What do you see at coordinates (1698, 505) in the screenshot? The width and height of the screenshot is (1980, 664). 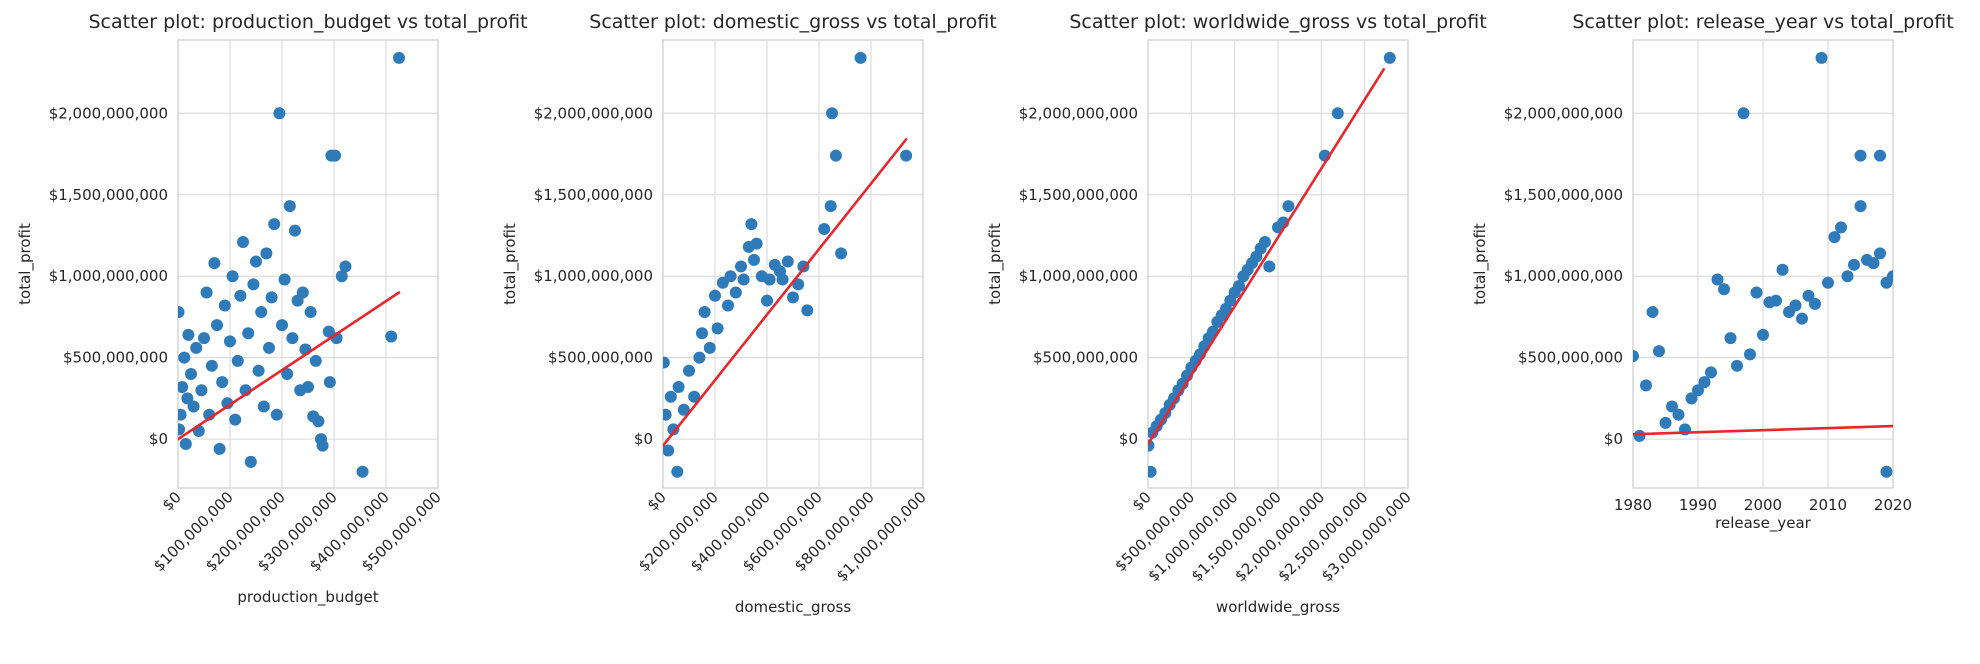 I see `x-tick-label: 1990` at bounding box center [1698, 505].